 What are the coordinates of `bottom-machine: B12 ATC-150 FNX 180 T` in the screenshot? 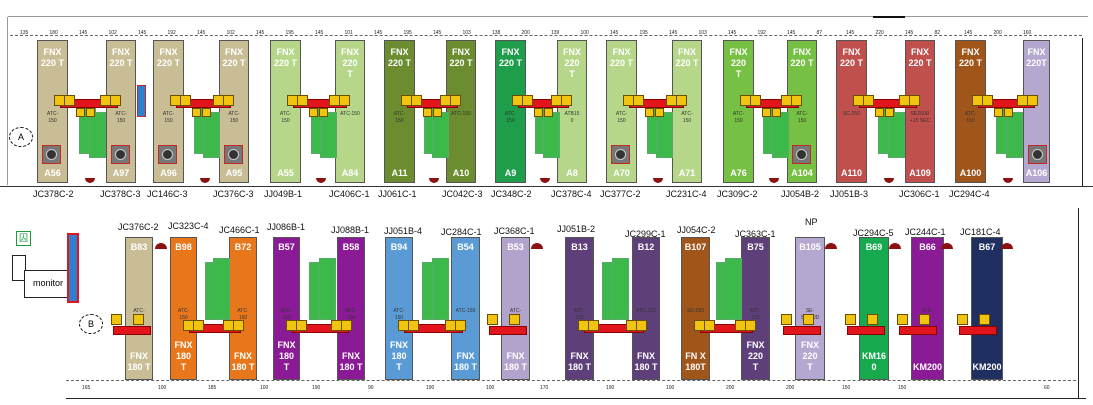 It's located at (646, 308).